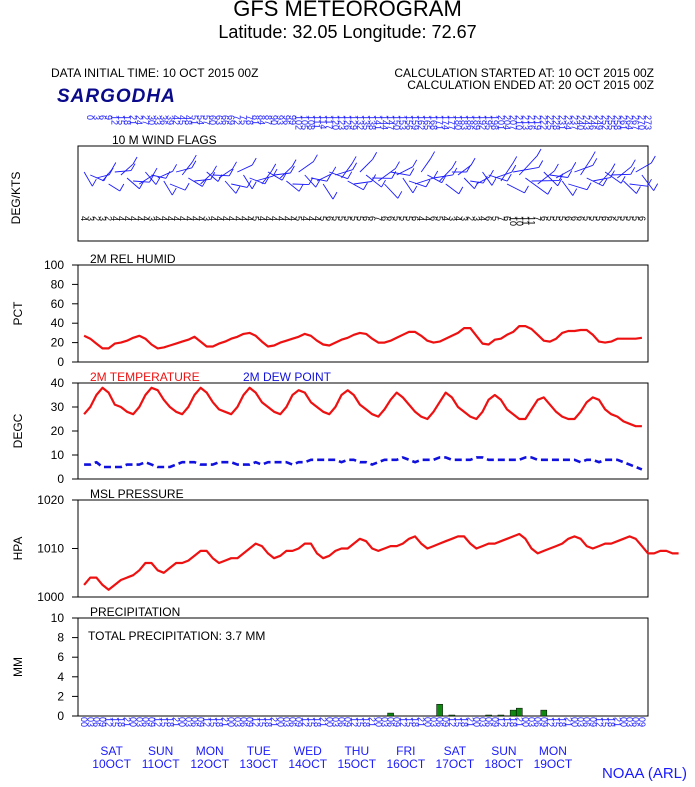  Describe the element at coordinates (329, 218) in the screenshot. I see `wind-speed-label: 6` at that location.